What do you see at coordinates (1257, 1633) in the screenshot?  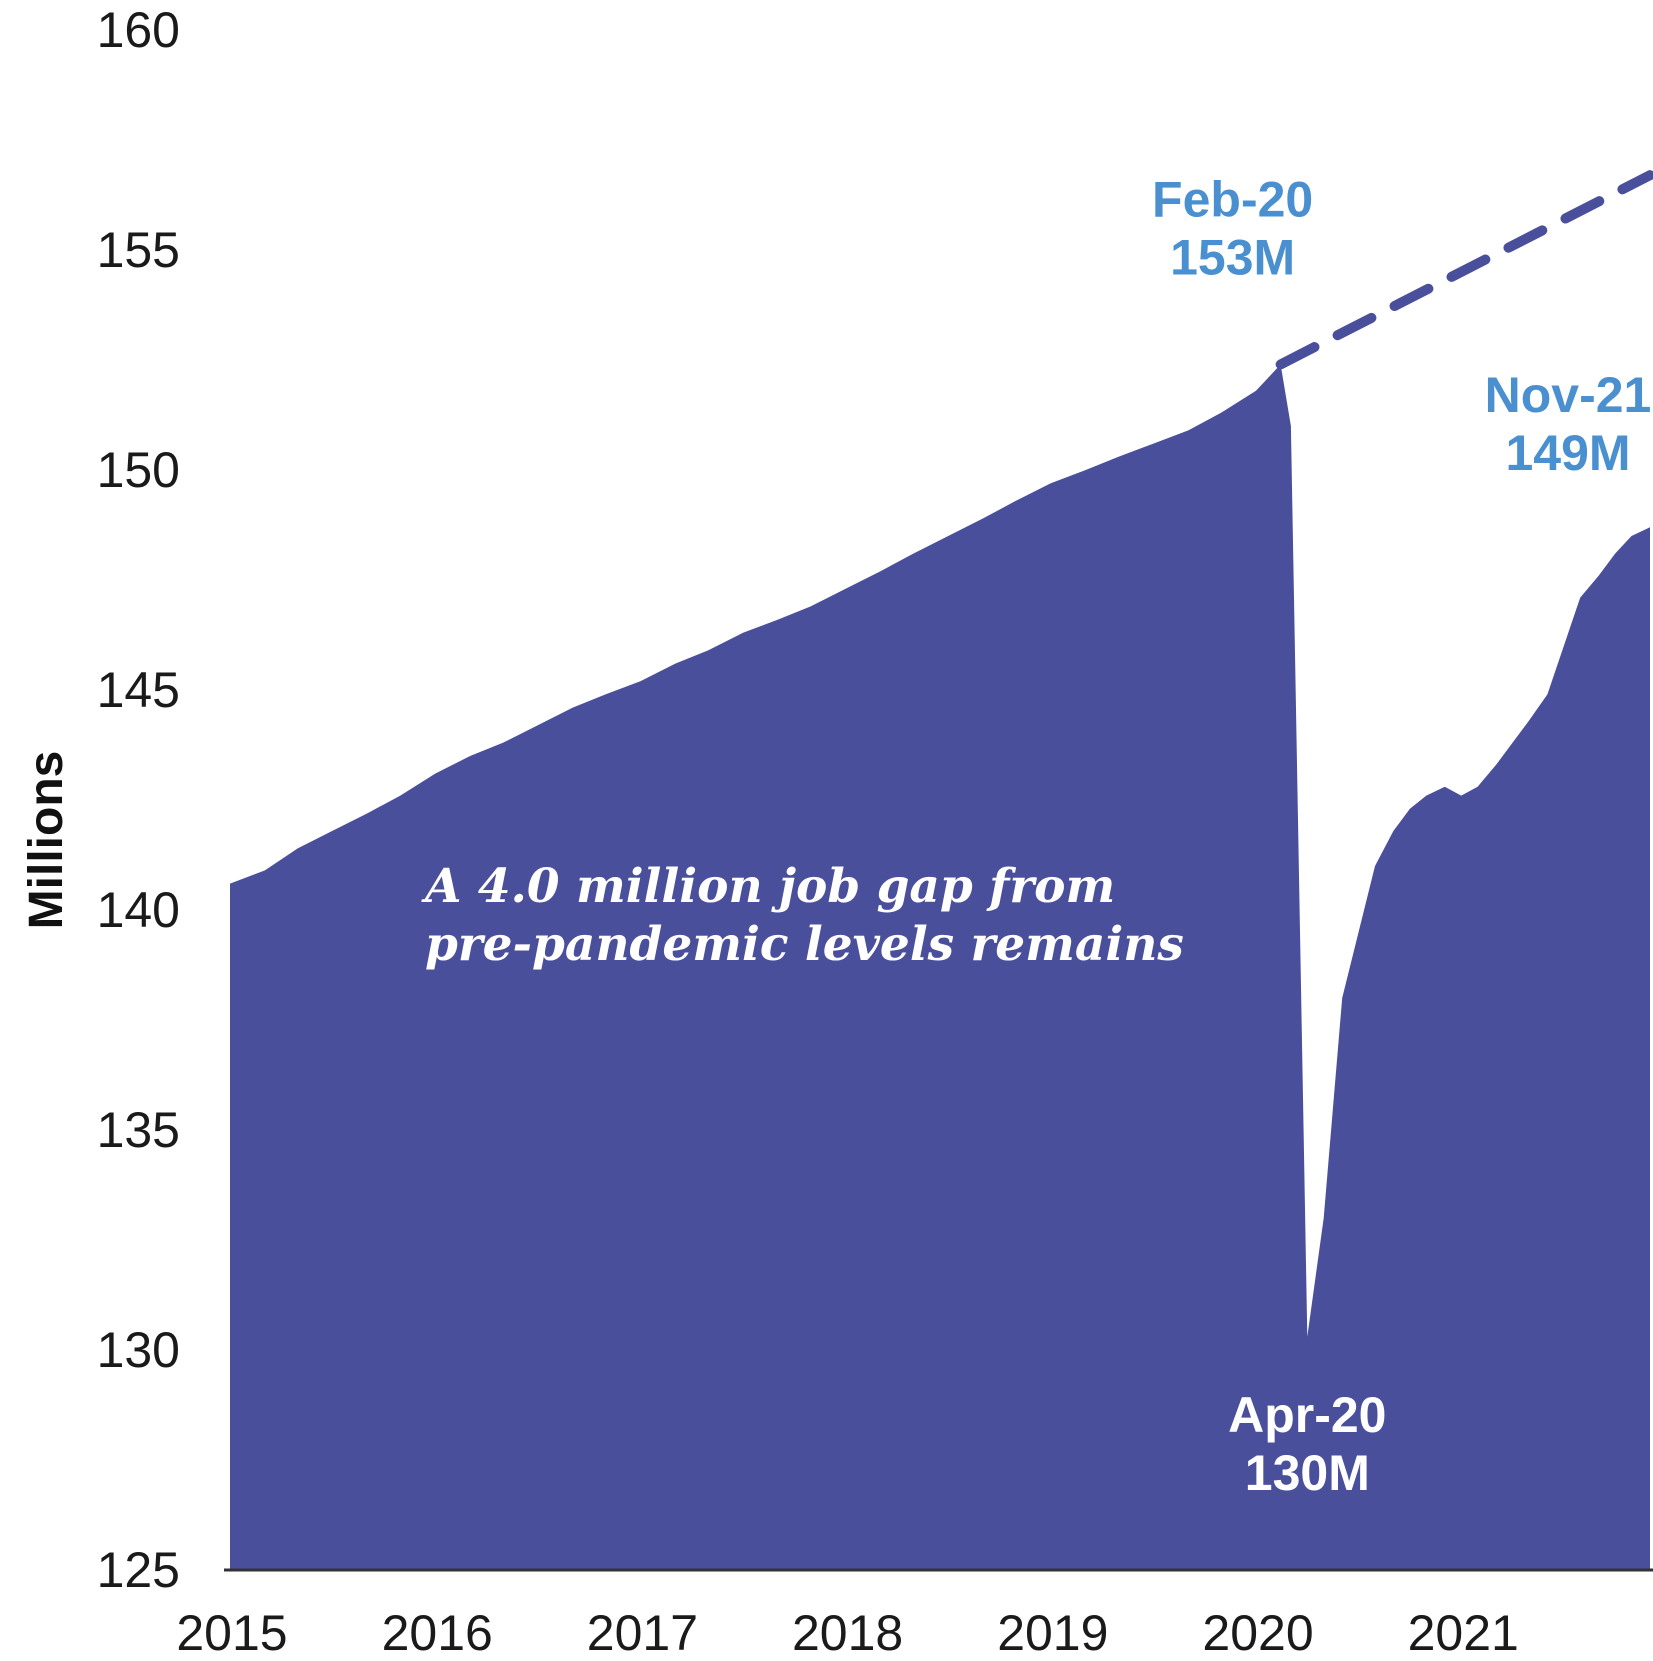 I see `x-tick-label: 2020` at bounding box center [1257, 1633].